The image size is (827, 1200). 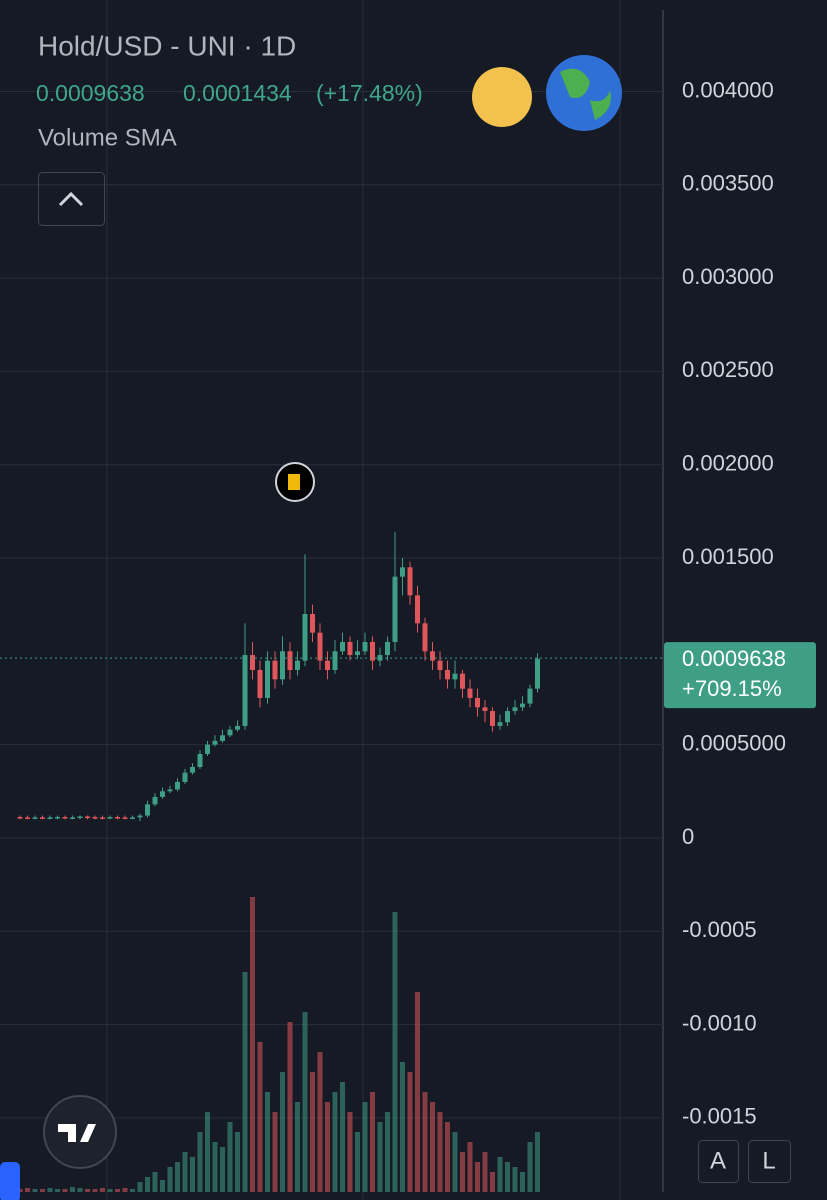 What do you see at coordinates (718, 1161) in the screenshot?
I see `auto-button` at bounding box center [718, 1161].